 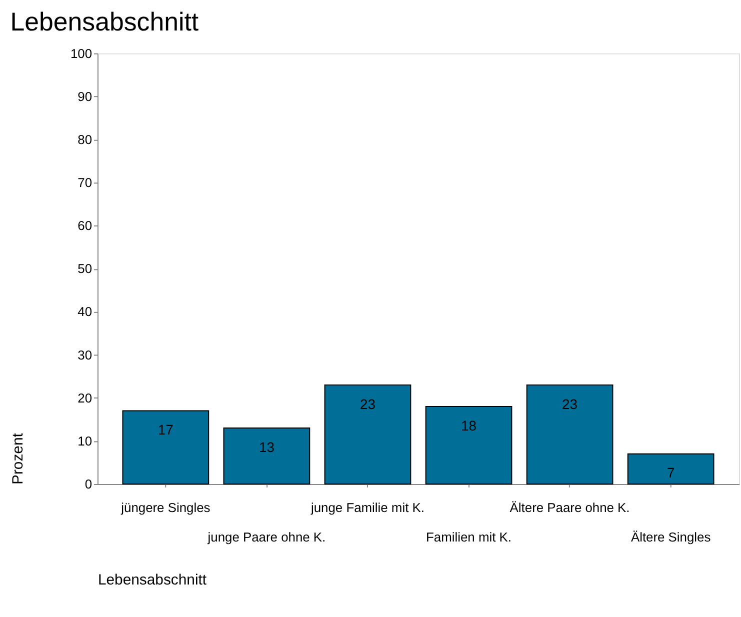 What do you see at coordinates (81, 53) in the screenshot?
I see `y-tick-label: 100` at bounding box center [81, 53].